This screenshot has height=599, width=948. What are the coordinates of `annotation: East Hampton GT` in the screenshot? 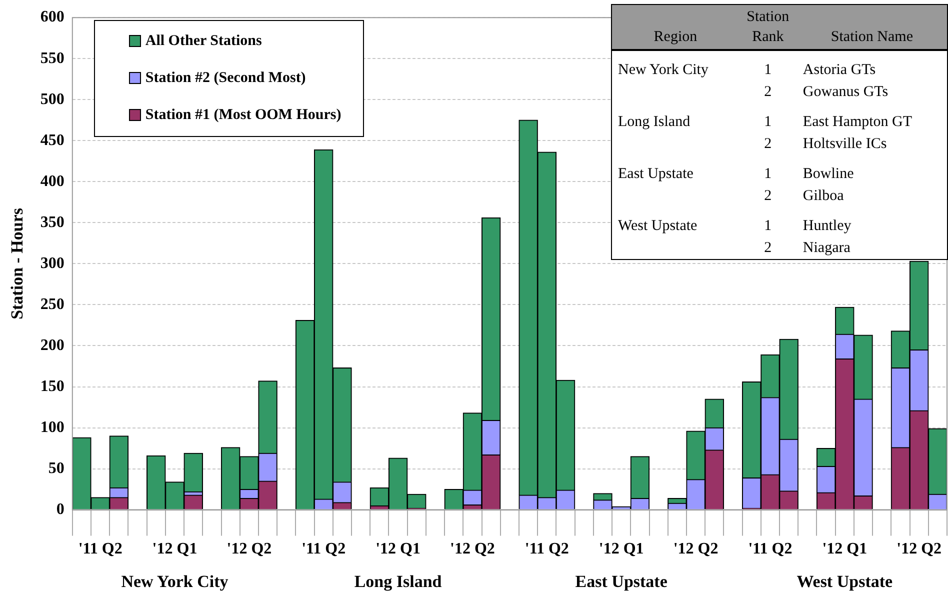 It's located at (858, 122).